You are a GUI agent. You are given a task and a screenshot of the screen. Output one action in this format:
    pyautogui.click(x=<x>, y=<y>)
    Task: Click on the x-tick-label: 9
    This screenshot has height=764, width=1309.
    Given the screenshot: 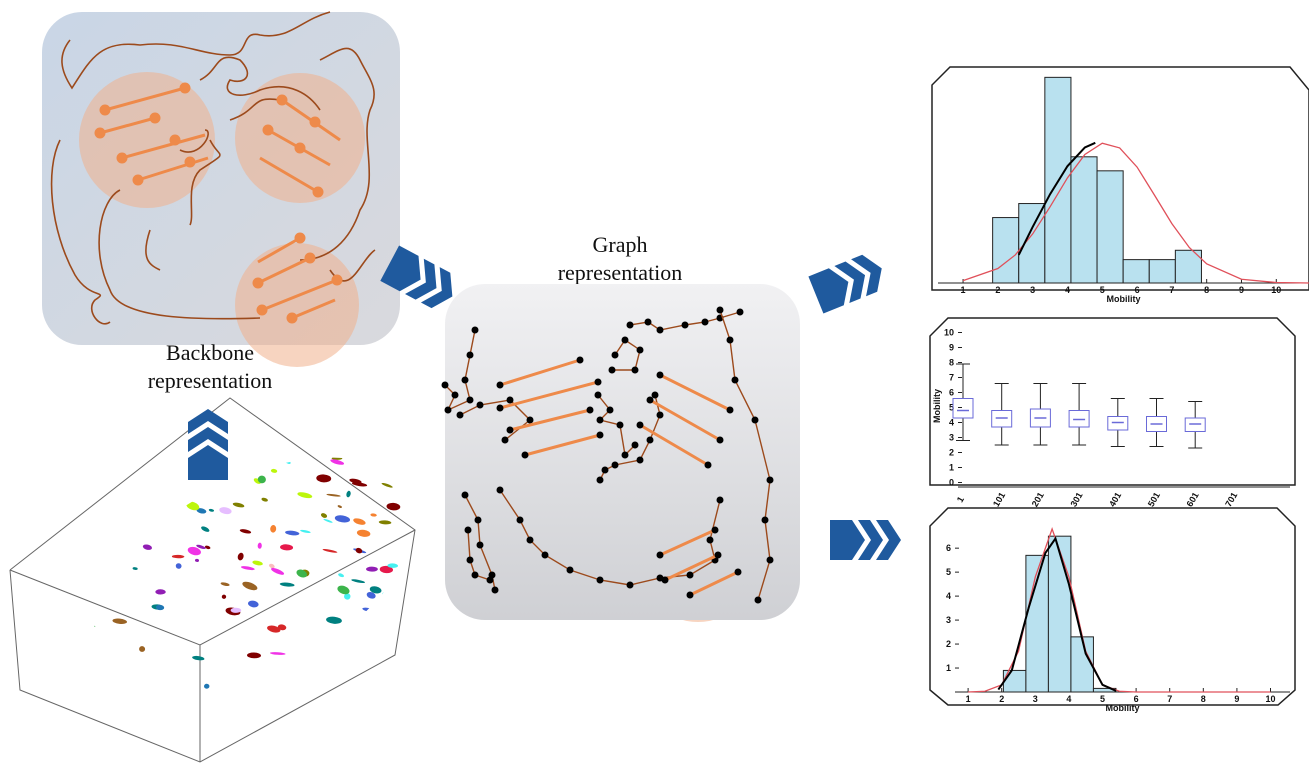 What is the action you would take?
    pyautogui.click(x=1236, y=699)
    